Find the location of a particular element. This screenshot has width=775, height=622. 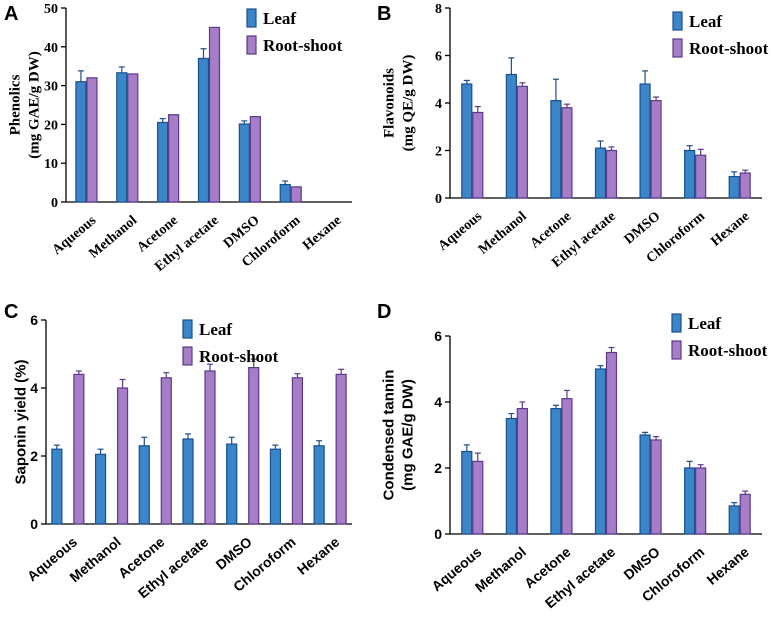

y-axis-title: Phenolics is located at coordinates (15, 104).